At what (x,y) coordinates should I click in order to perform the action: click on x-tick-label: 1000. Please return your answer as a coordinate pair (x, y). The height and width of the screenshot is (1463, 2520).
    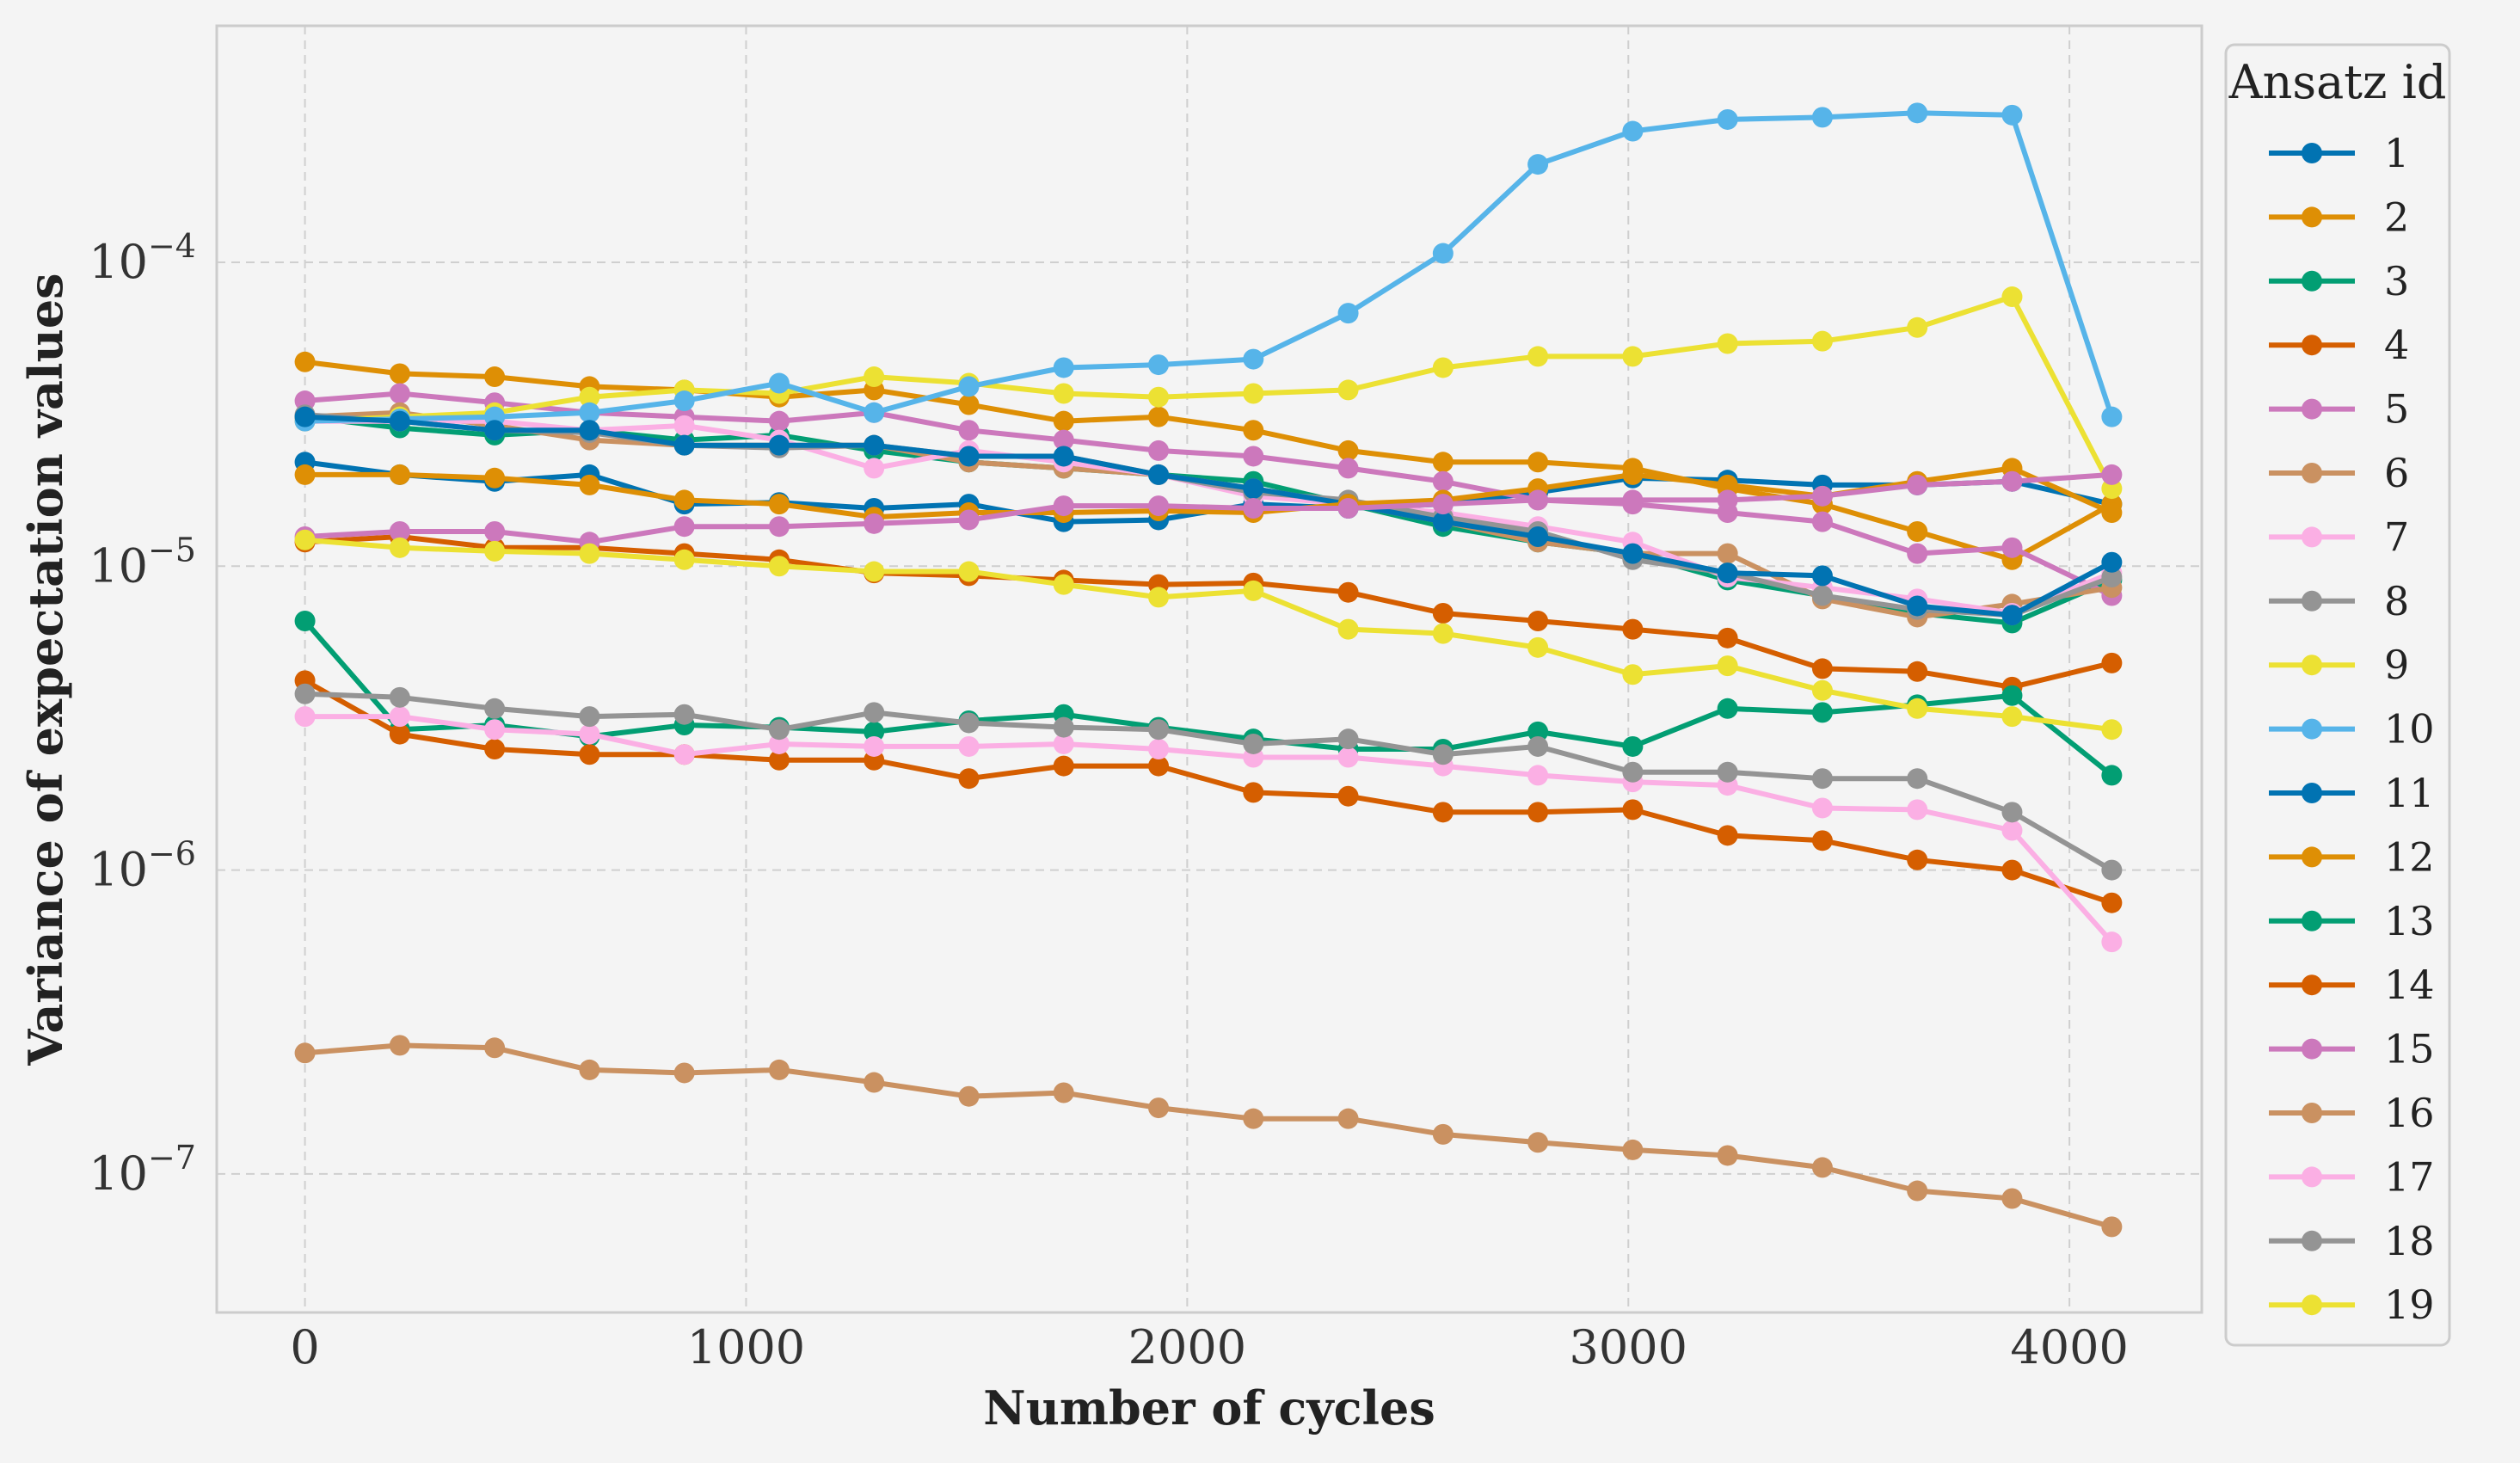
    Looking at the image, I should click on (746, 1347).